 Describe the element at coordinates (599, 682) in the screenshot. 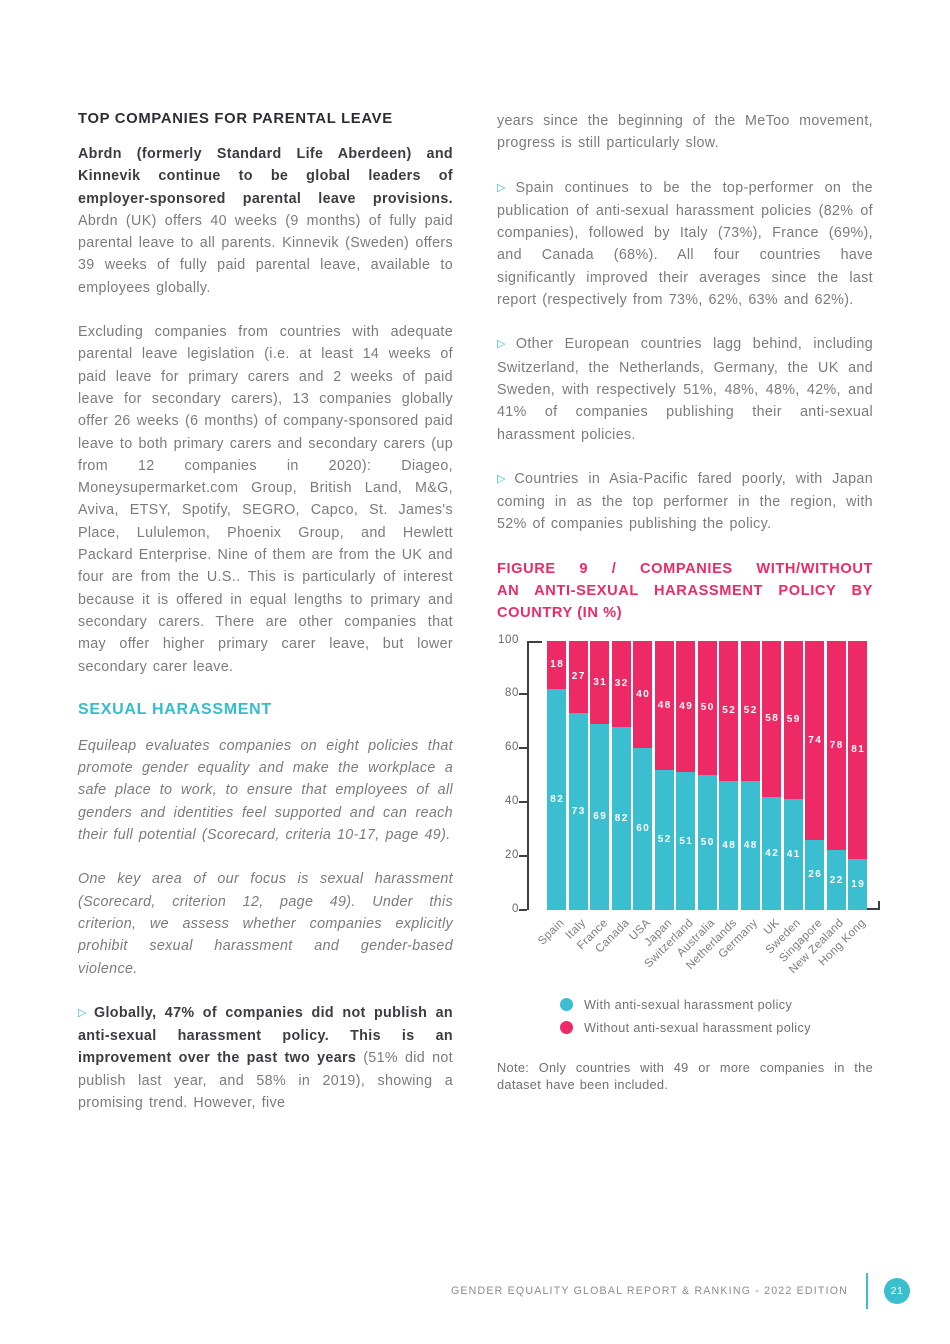

I see `segment-without-policy: 31` at that location.